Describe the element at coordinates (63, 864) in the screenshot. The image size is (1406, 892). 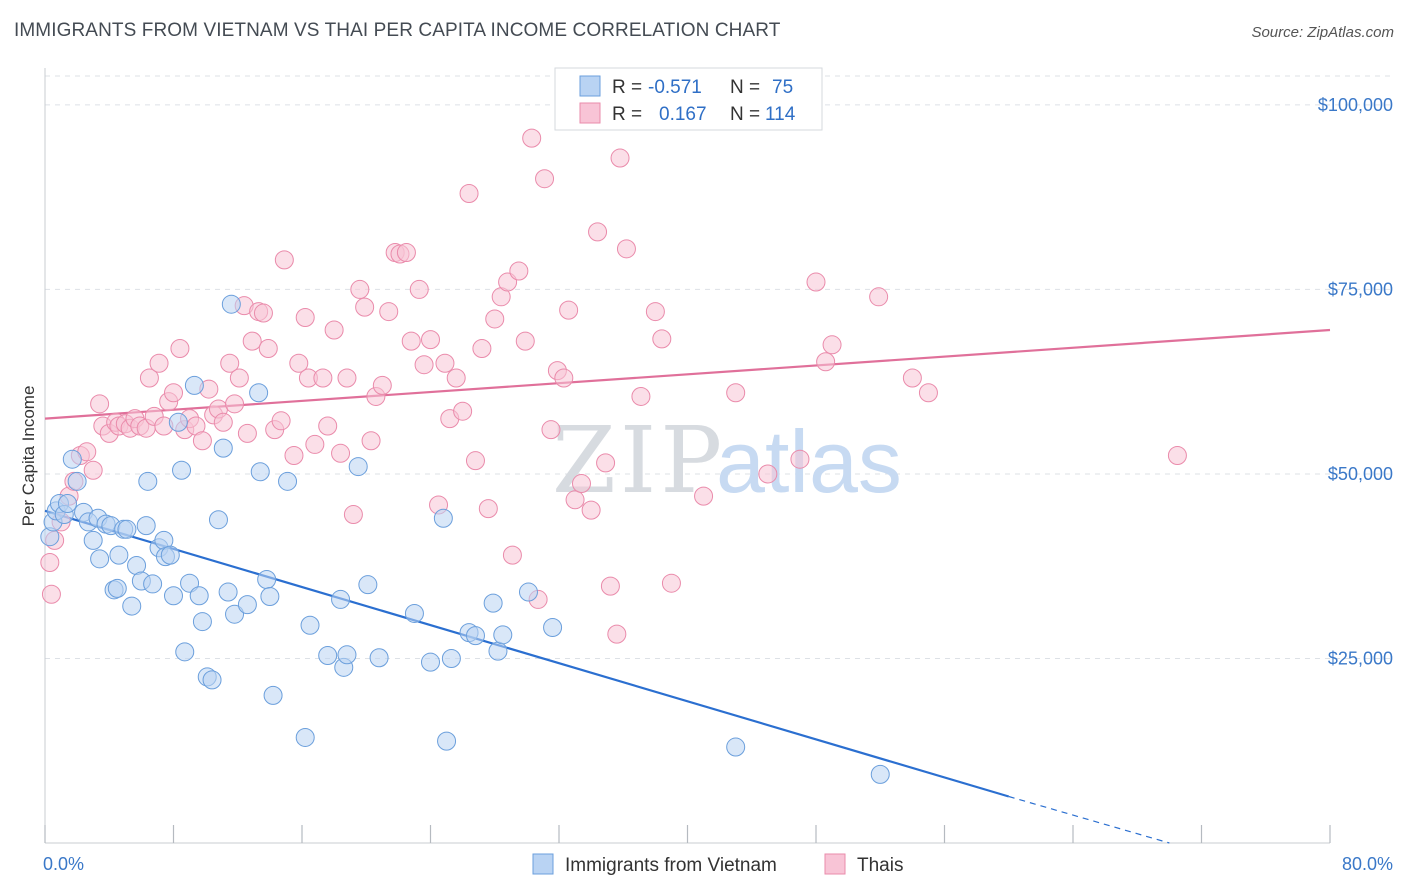
I see `x-tick-label-min: 0.0%` at that location.